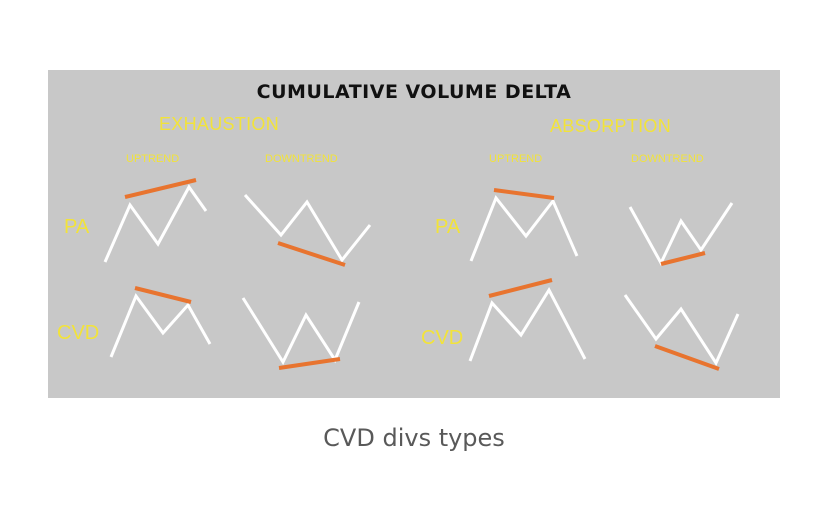 The width and height of the screenshot is (828, 519). What do you see at coordinates (311, 254) in the screenshot?
I see `exhaustion-downtrend-pa-divergence` at bounding box center [311, 254].